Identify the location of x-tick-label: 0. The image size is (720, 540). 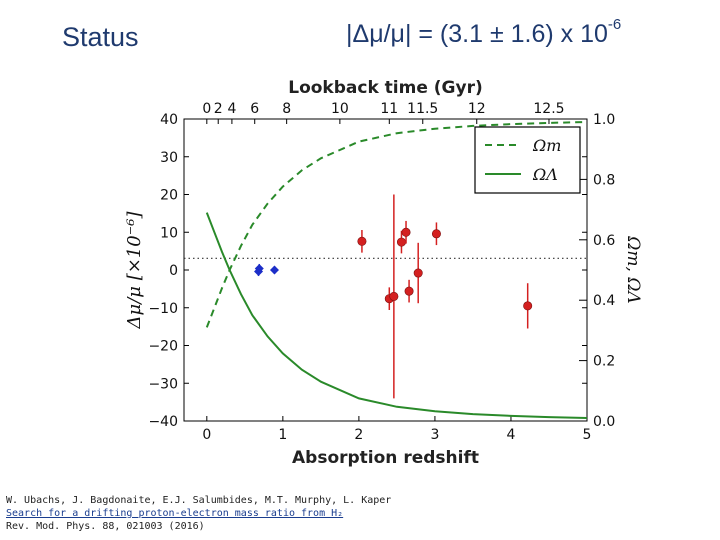
(206, 435).